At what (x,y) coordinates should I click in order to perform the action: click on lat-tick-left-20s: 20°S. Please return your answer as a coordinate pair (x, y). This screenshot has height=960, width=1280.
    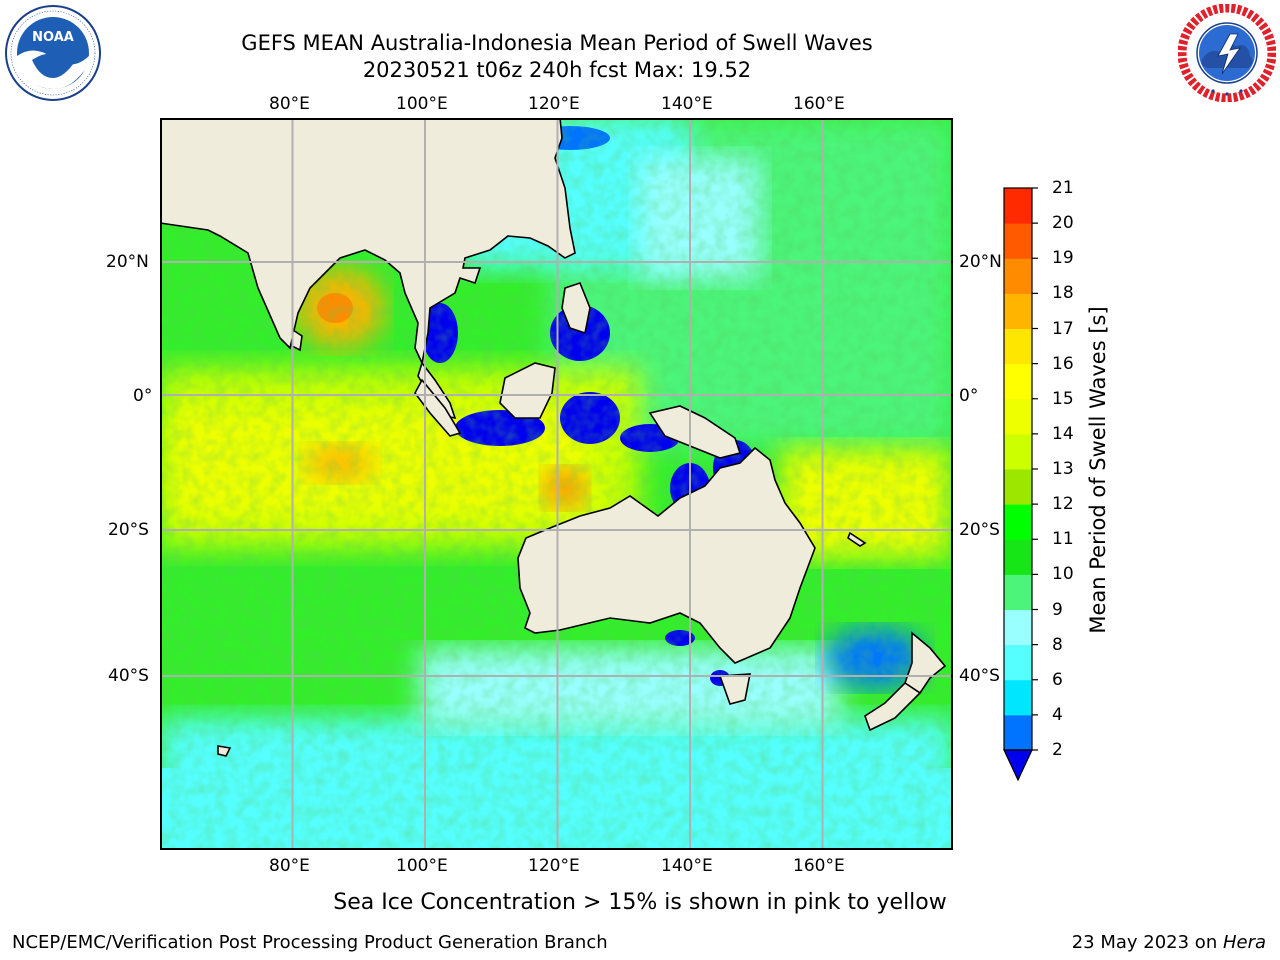
    Looking at the image, I should click on (128, 530).